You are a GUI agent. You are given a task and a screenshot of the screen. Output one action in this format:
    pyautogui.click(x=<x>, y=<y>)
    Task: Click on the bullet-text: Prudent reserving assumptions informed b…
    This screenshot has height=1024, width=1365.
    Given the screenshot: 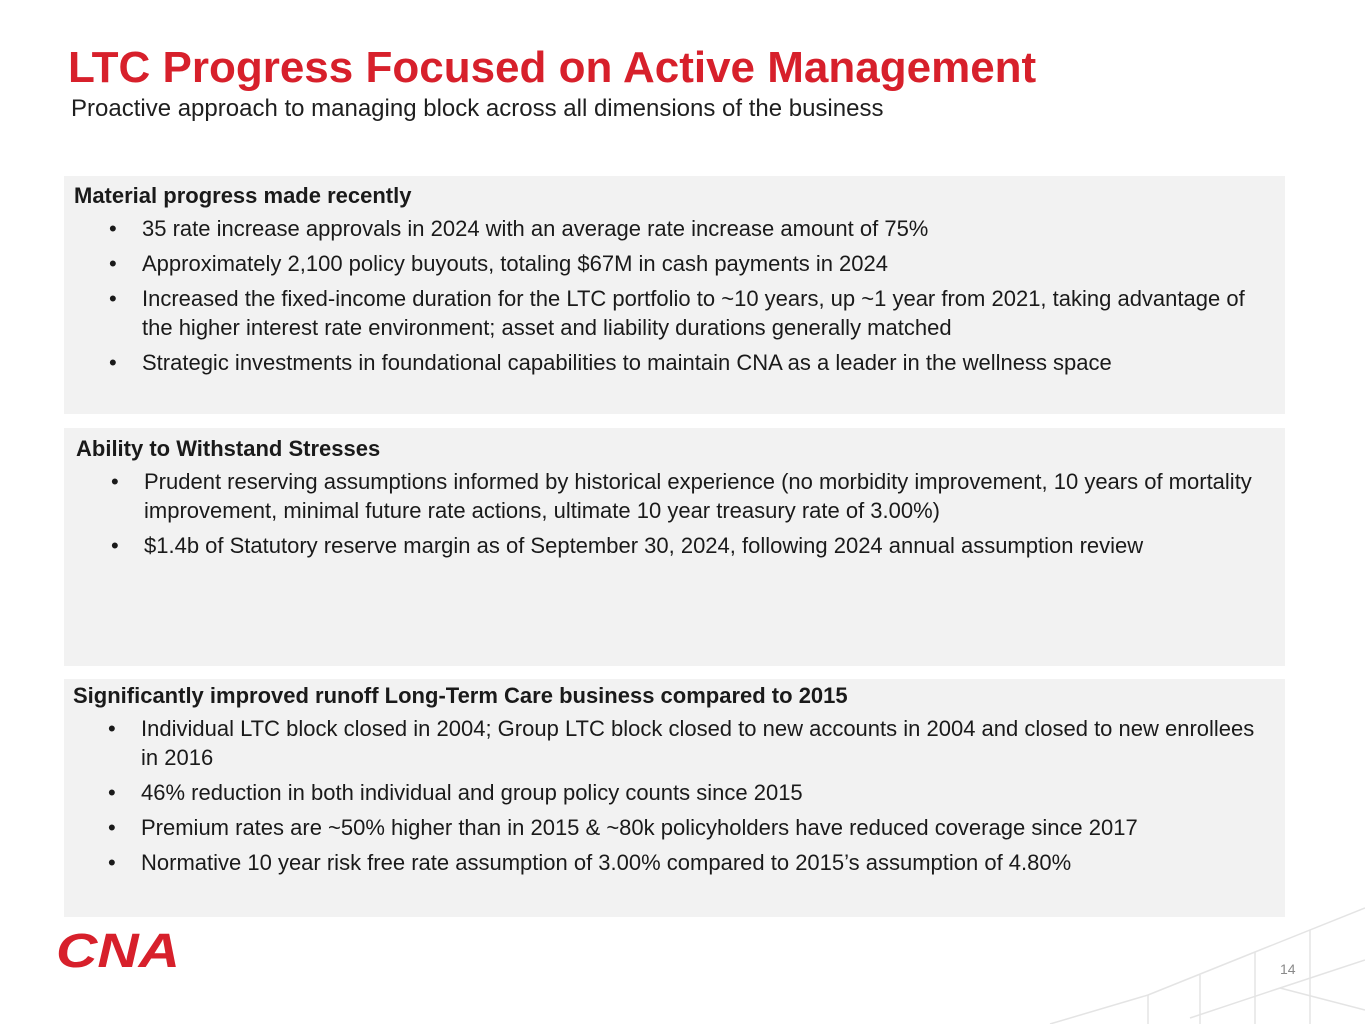 What is the action you would take?
    pyautogui.click(x=698, y=496)
    